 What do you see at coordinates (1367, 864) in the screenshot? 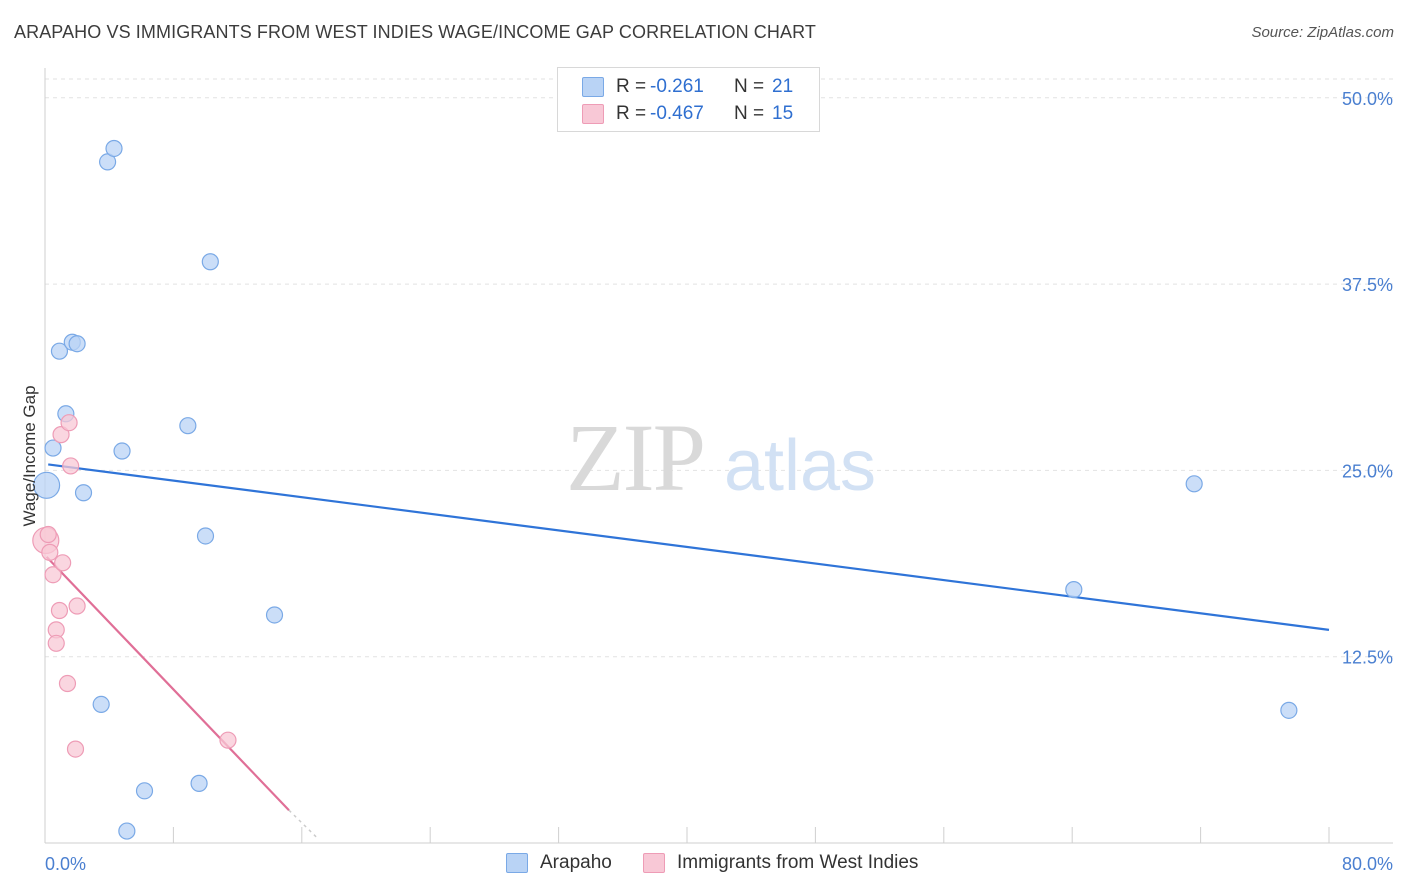
I see `x-tick-label: 80.0%` at bounding box center [1367, 864].